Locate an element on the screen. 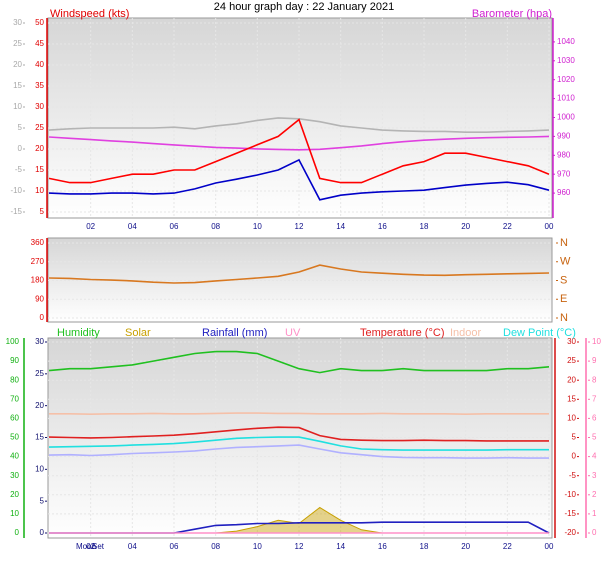 This screenshot has width=608, height=561. y2-tick-label: N is located at coordinates (564, 318).